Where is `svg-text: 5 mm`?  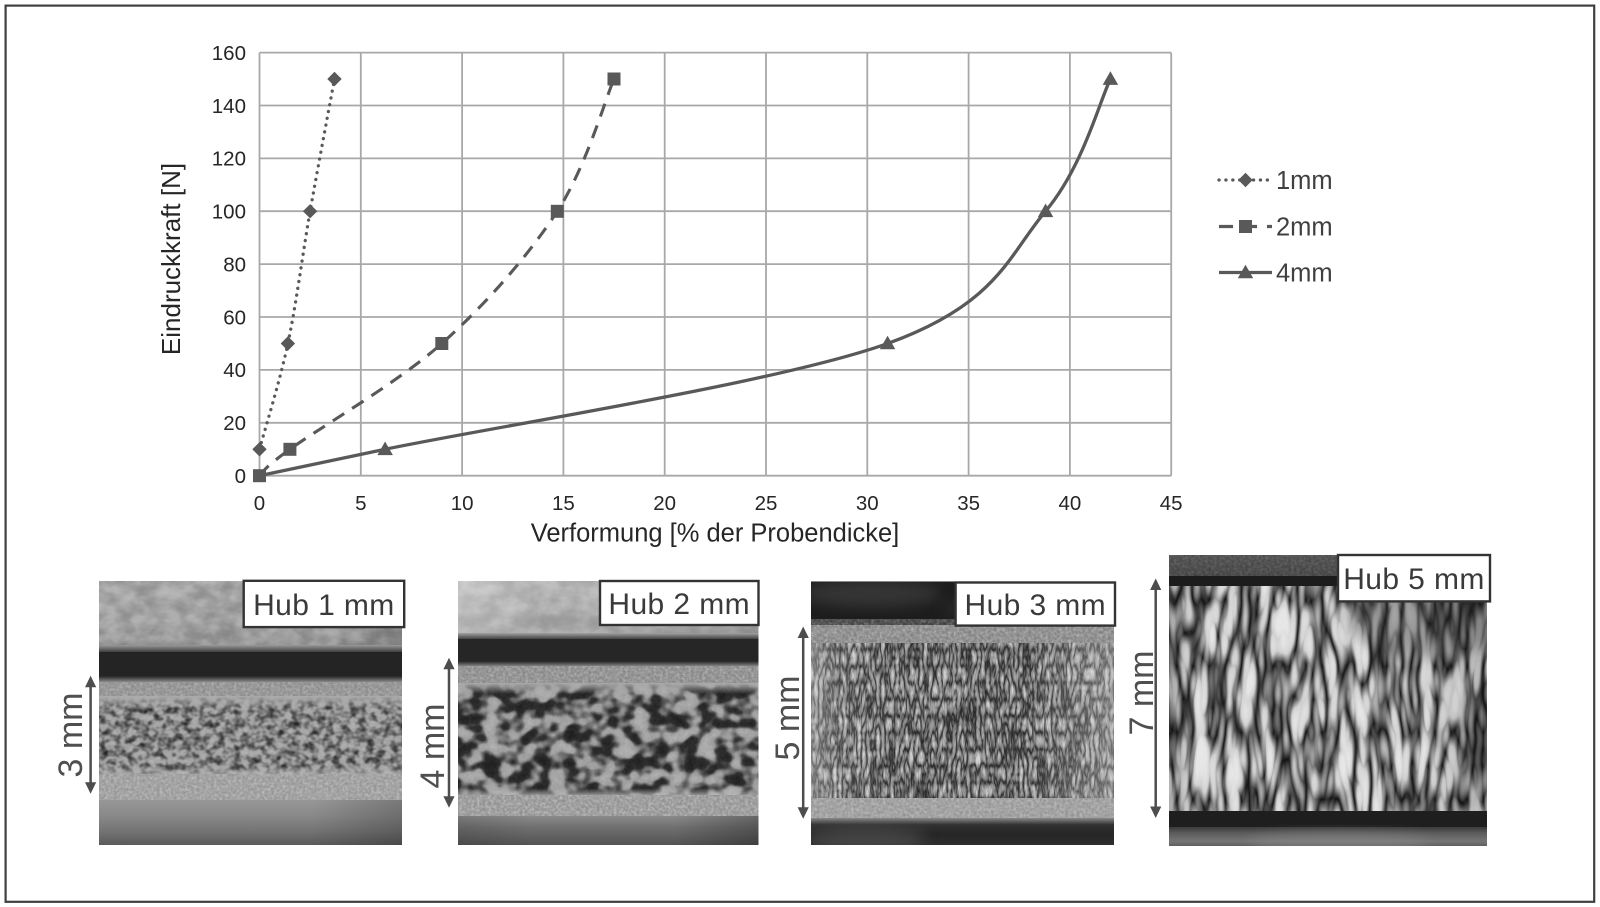 svg-text: 5 mm is located at coordinates (788, 718).